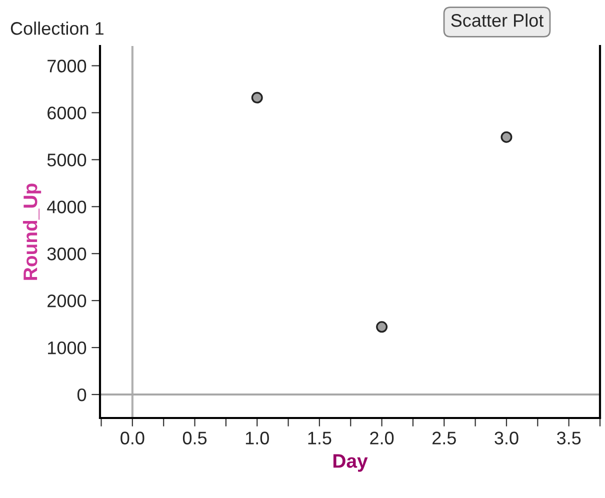  What do you see at coordinates (57, 28) in the screenshot?
I see `chart-title: Collection 1` at bounding box center [57, 28].